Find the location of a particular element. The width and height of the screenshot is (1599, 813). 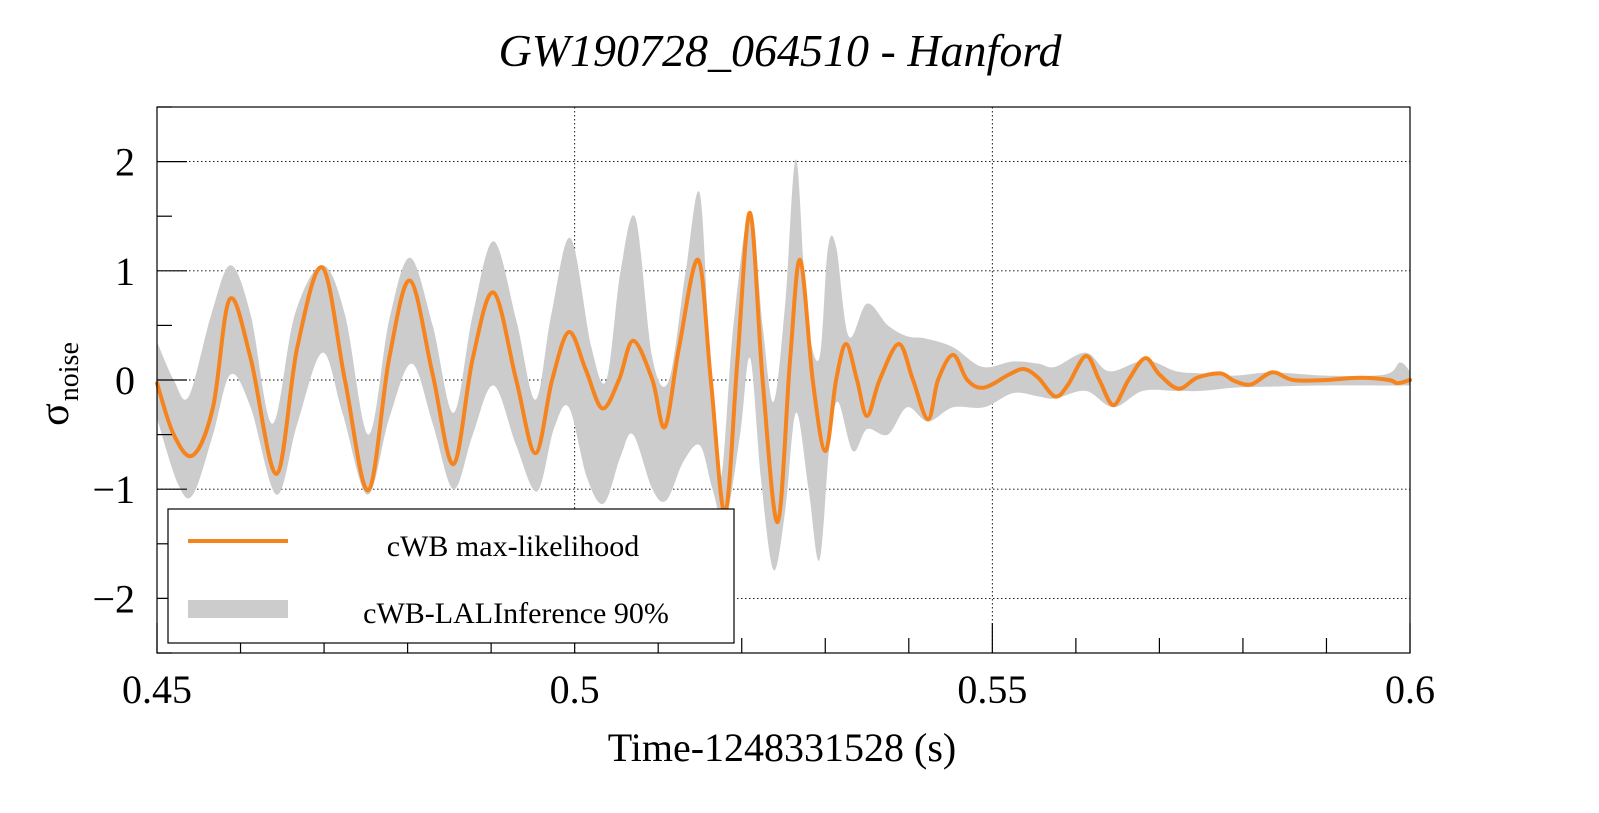

y-axis-label-subscript: noise is located at coordinates (69, 371).